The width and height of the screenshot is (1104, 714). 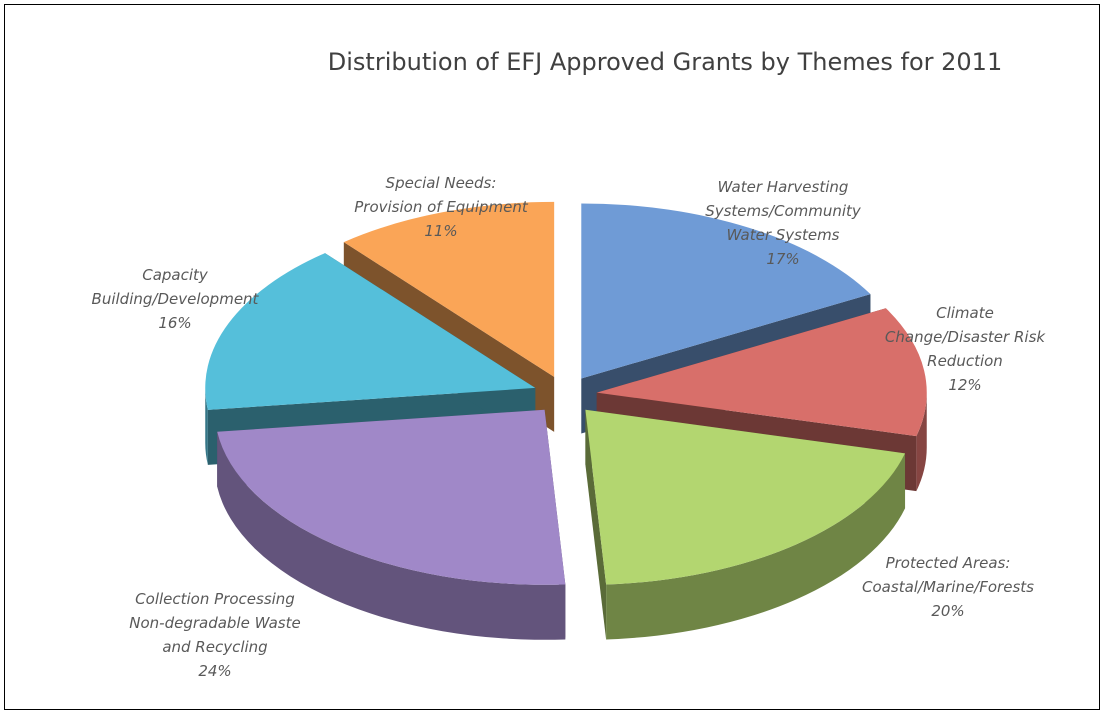 I want to click on slice-label-line: Collection Processing, so click(x=215, y=599).